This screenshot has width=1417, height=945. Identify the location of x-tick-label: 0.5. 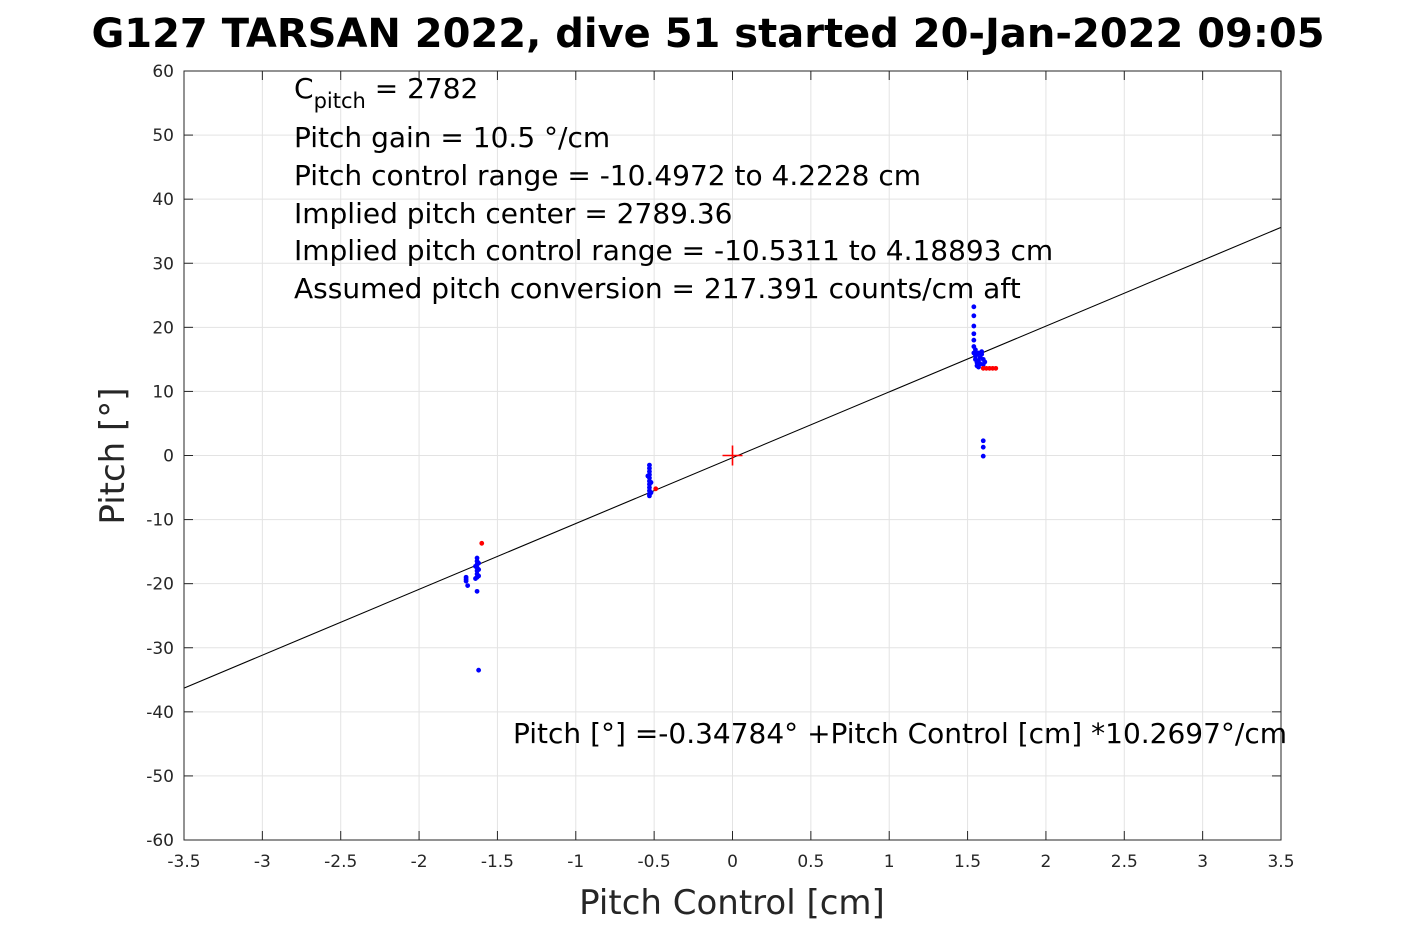
(810, 862).